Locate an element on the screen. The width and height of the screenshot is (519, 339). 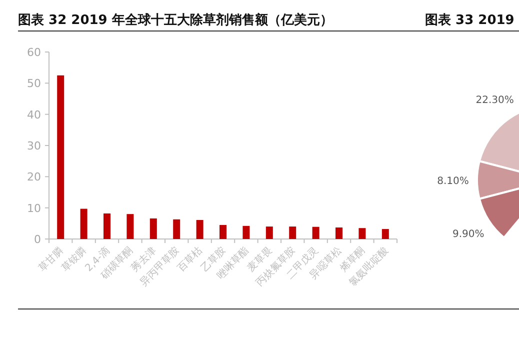
text: 图表 33 2019 is located at coordinates (469, 20).